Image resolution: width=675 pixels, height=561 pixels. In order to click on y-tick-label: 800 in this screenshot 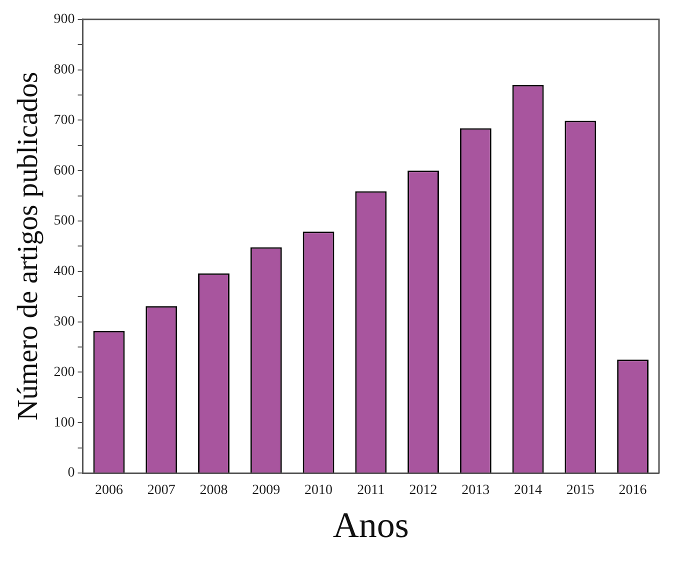, I will do `click(64, 70)`.